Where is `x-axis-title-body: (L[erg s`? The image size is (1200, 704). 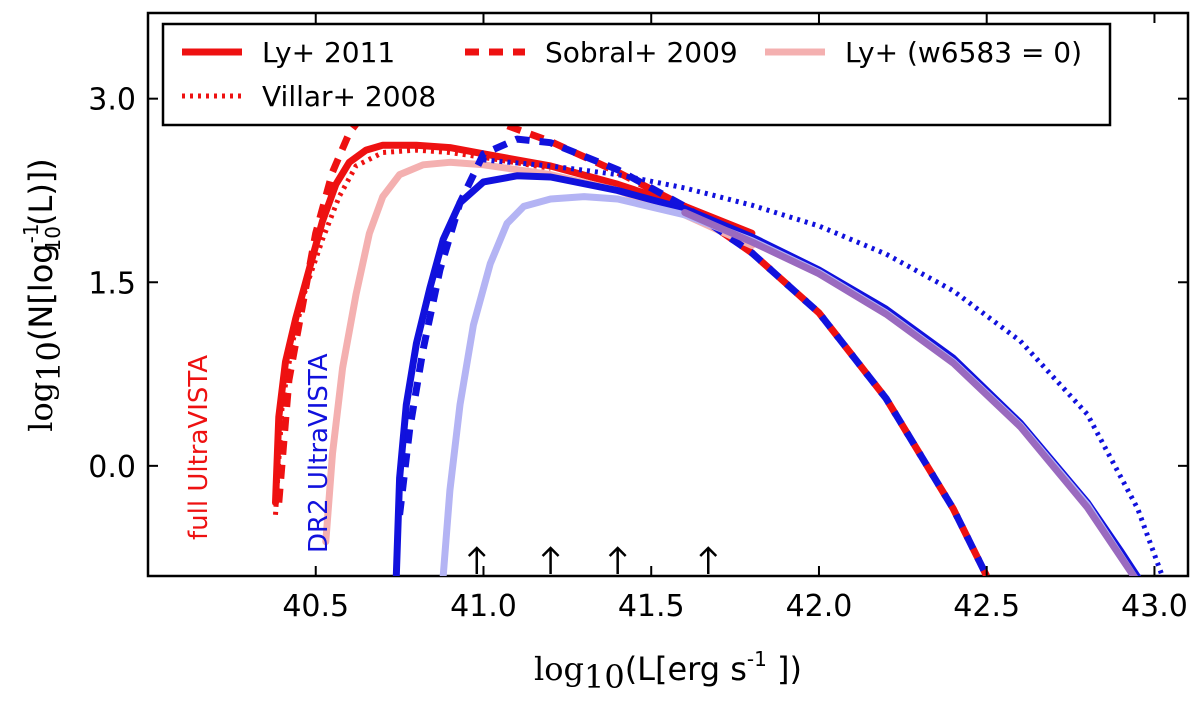 x-axis-title-body: (L[erg s is located at coordinates (686, 669).